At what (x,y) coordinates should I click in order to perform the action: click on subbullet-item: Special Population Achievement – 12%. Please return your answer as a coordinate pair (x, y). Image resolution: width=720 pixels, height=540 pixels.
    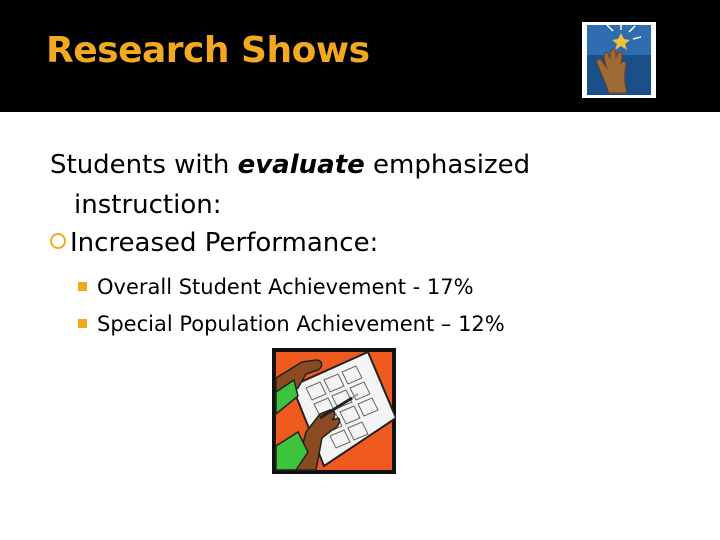
    Looking at the image, I should click on (291, 324).